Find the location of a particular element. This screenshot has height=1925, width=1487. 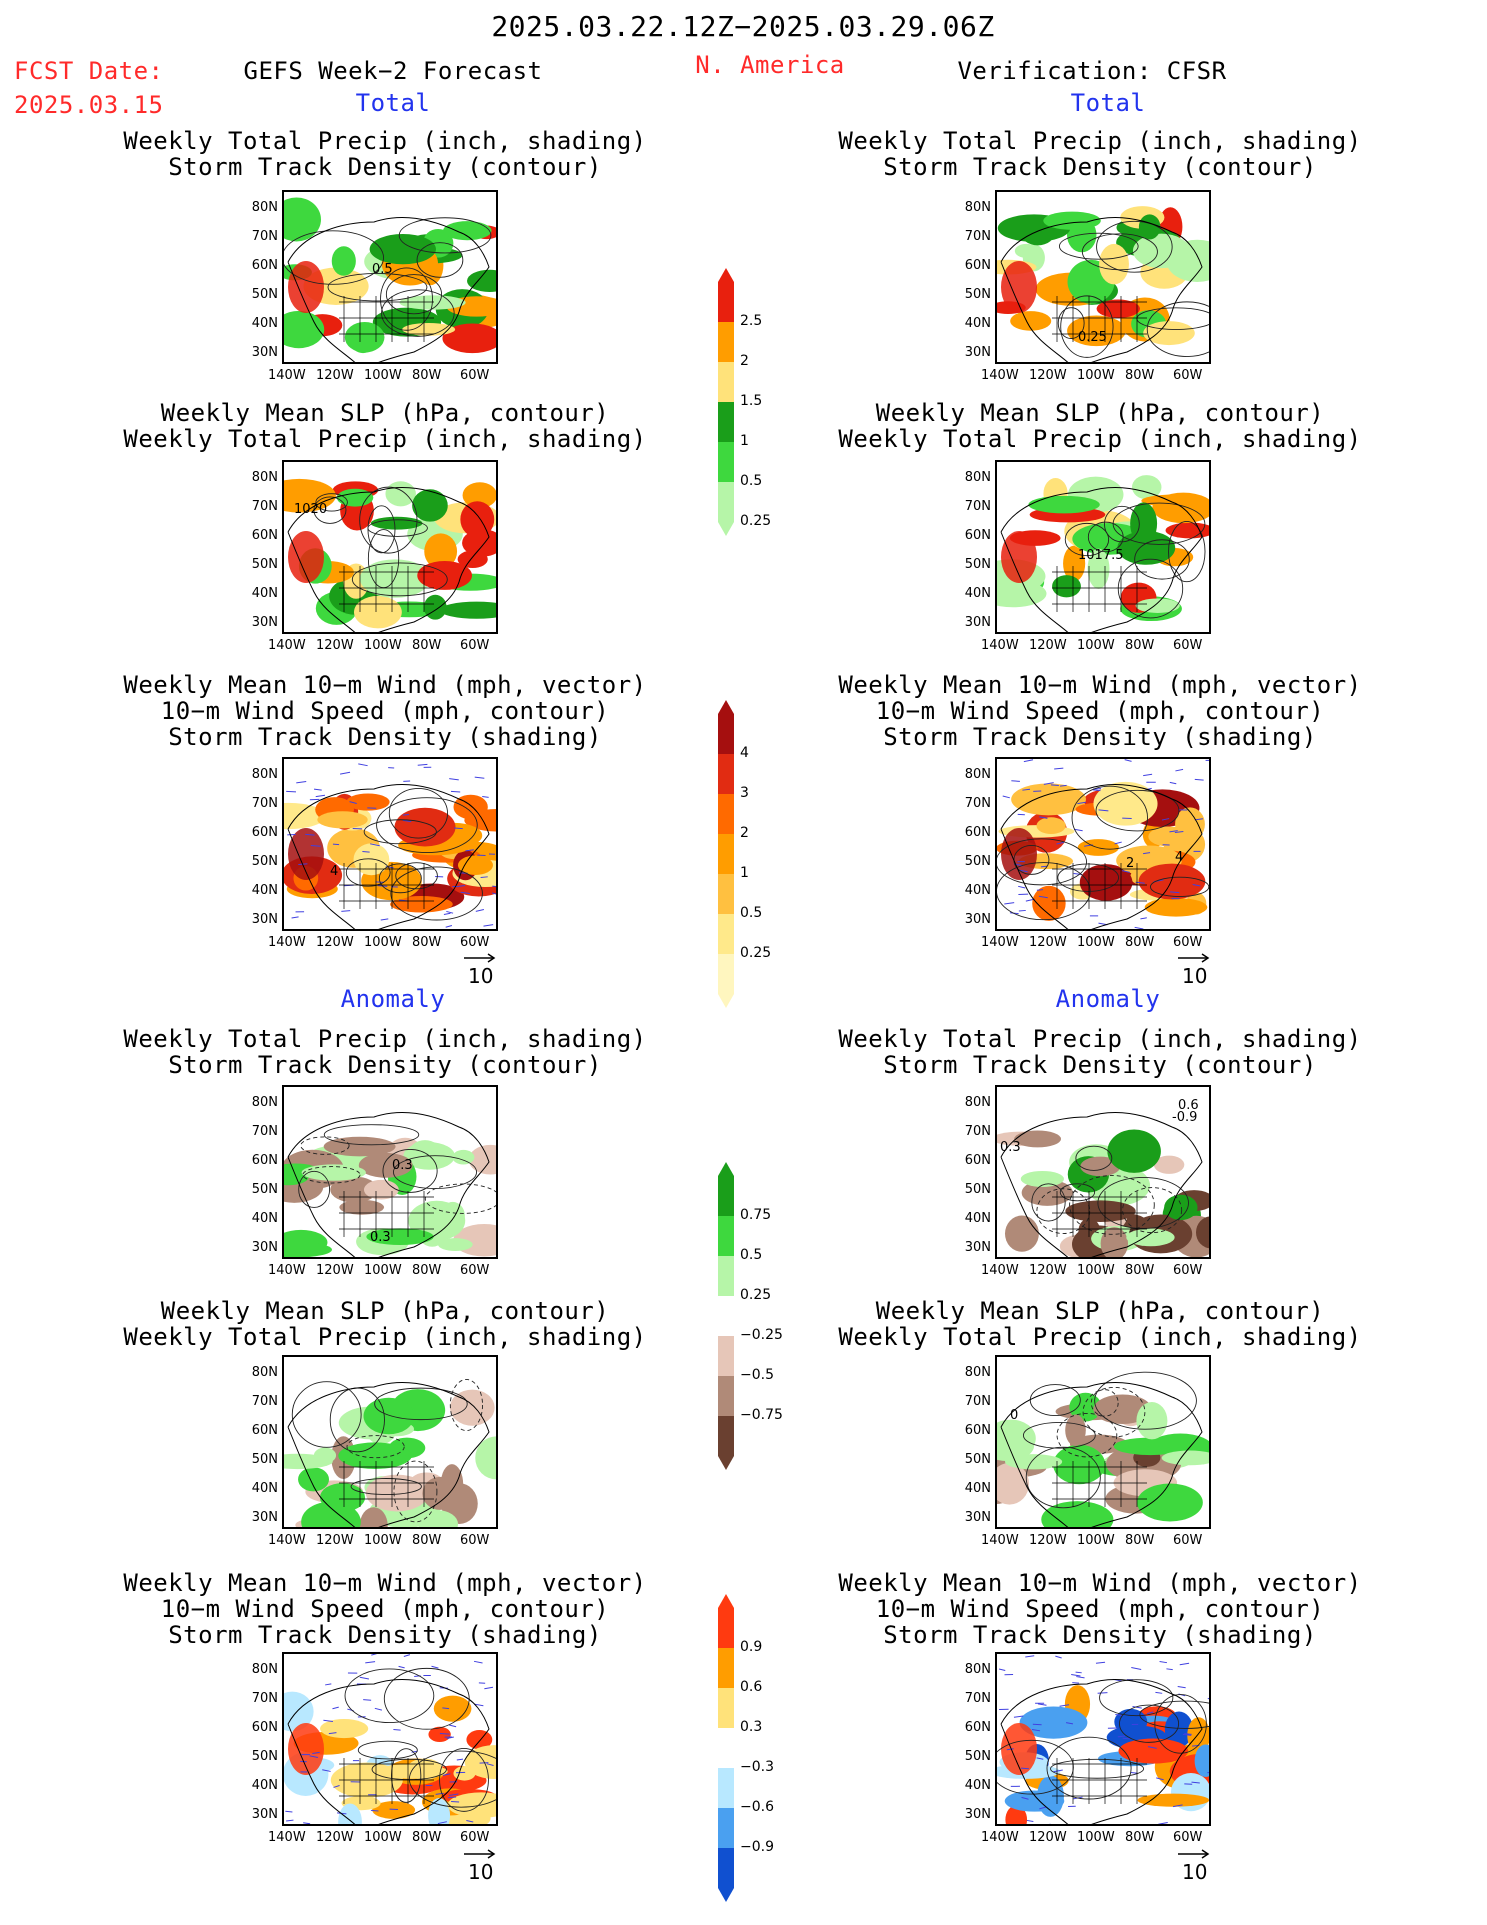

fcst-date: 2025.03.15 is located at coordinates (89, 105).